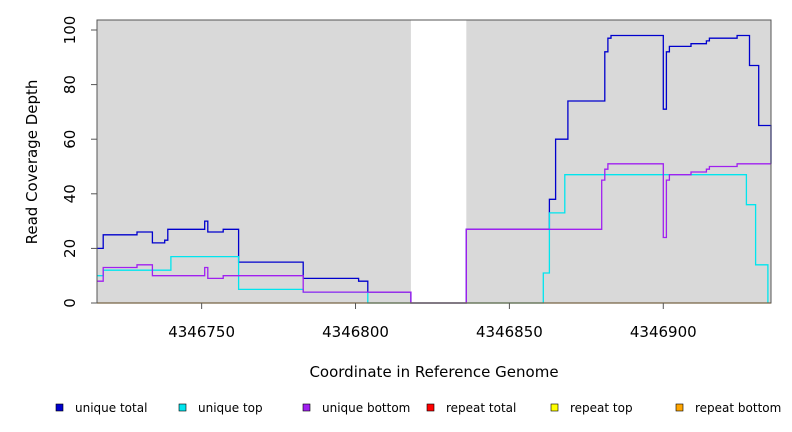 The width and height of the screenshot is (792, 432). I want to click on legend-label: repeat top, so click(601, 408).